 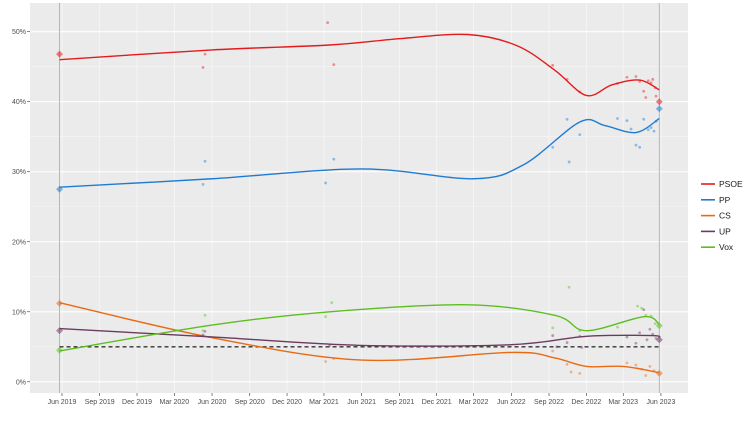 What do you see at coordinates (19, 242) in the screenshot?
I see `y-tick-label: 20%` at bounding box center [19, 242].